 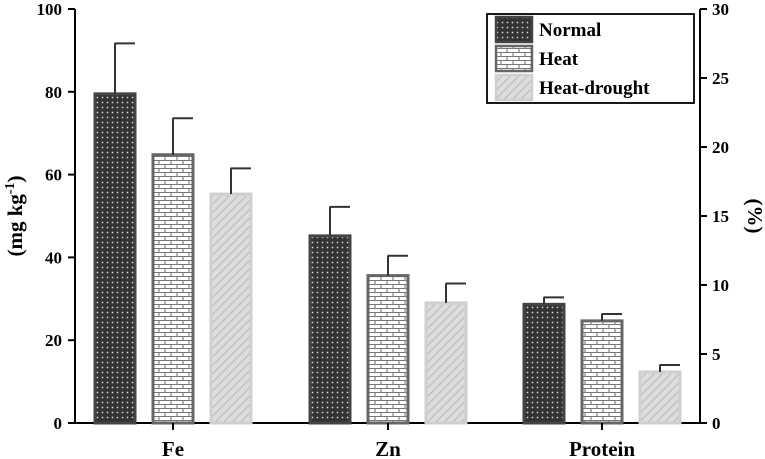 What do you see at coordinates (53, 340) in the screenshot?
I see `left-tick-label: 20` at bounding box center [53, 340].